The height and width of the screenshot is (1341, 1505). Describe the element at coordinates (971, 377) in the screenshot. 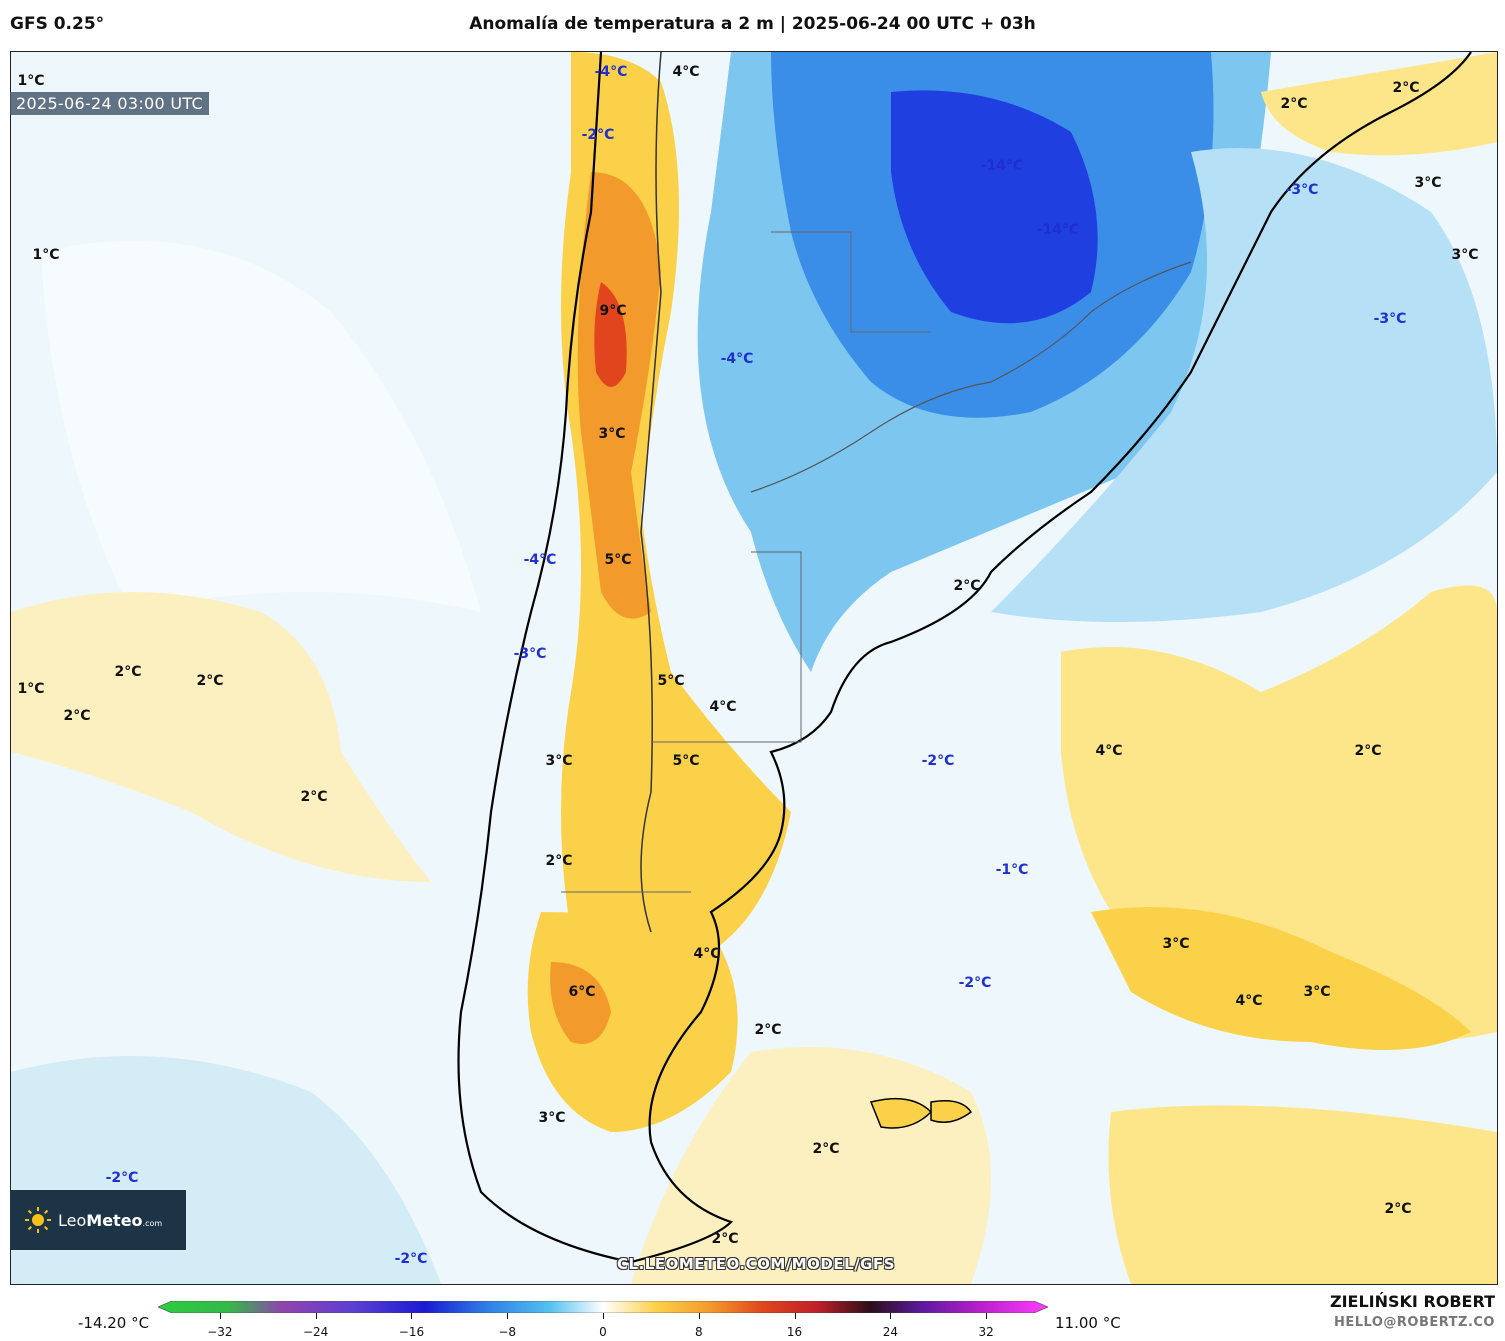

I see `internal-border` at that location.